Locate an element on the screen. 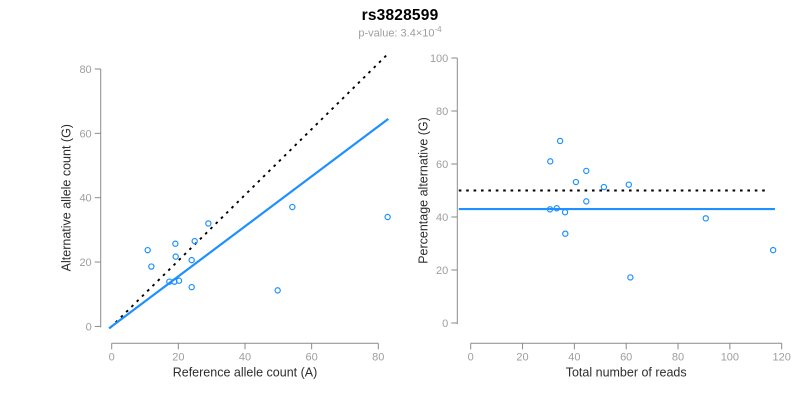 The width and height of the screenshot is (800, 400). x-axis-title: Reference allele count (A) is located at coordinates (245, 372).